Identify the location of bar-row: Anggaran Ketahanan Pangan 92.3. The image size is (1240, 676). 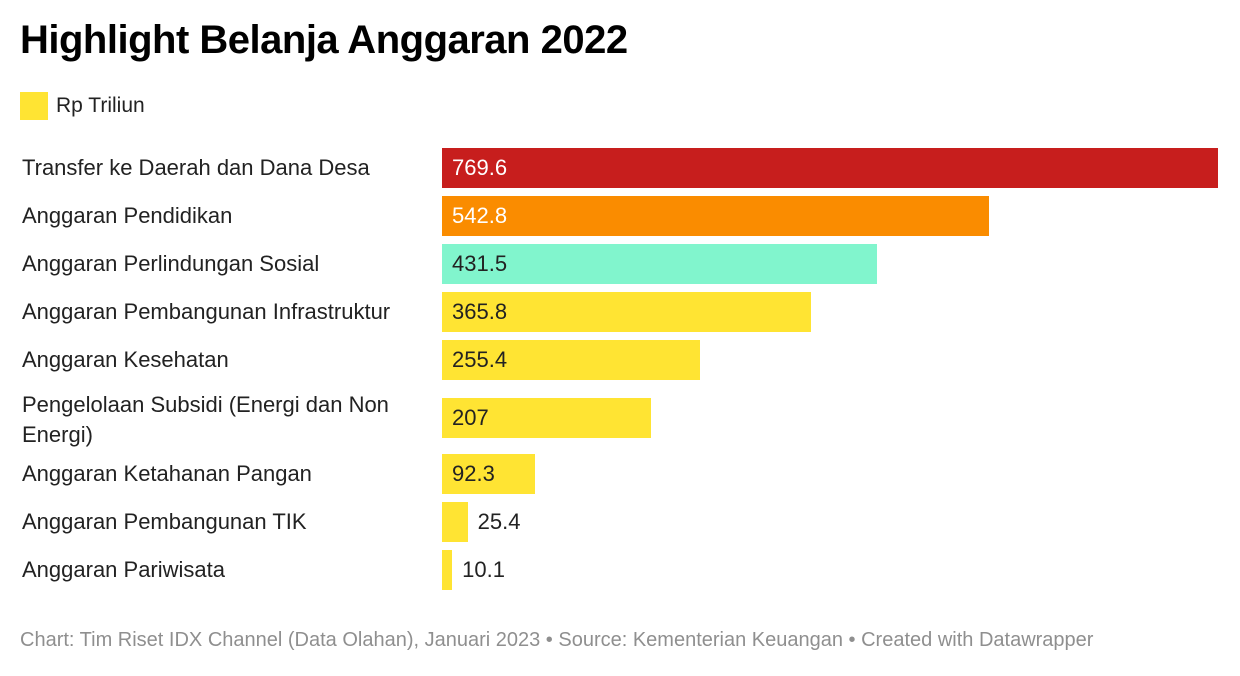
(620, 474).